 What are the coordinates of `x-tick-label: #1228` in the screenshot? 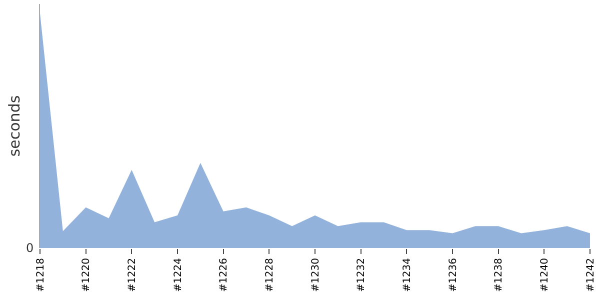 It's located at (270, 275).